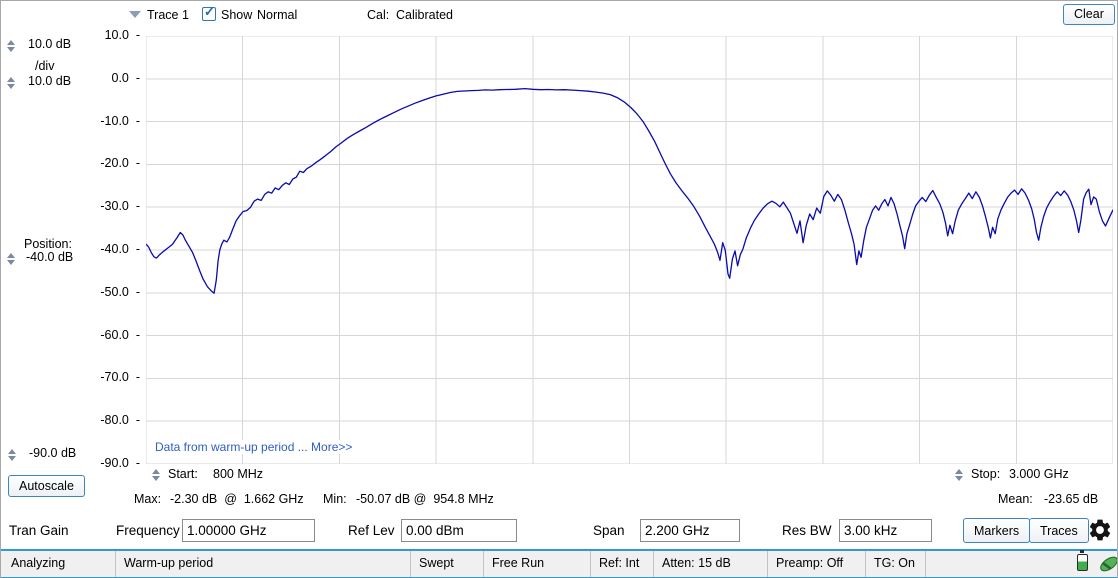 The width and height of the screenshot is (1118, 578). I want to click on y-axis-tick-label: -70.0 -, so click(120, 377).